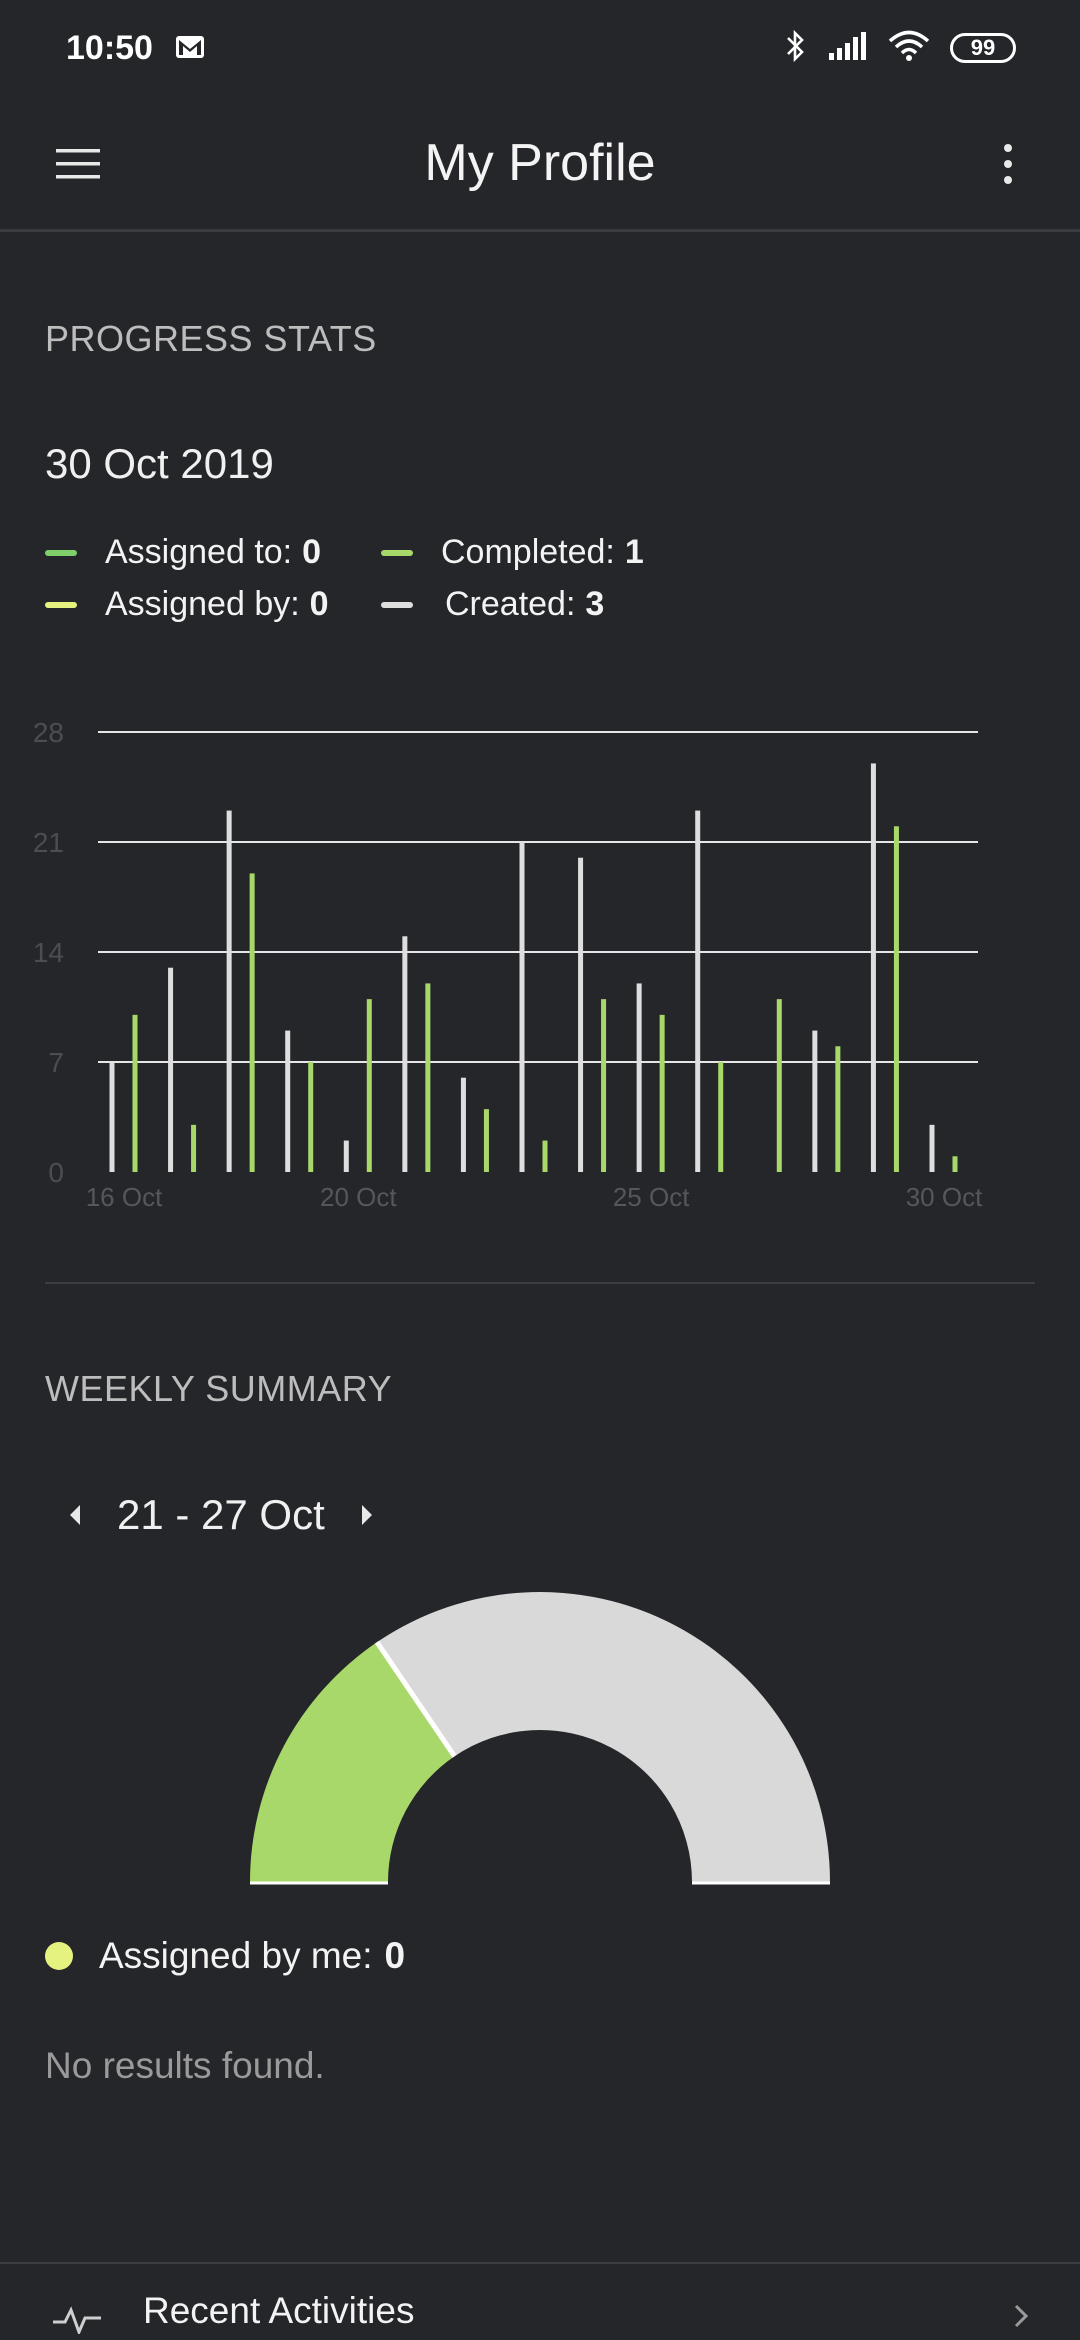  What do you see at coordinates (528, 552) in the screenshot?
I see `legend-label: Completed:` at bounding box center [528, 552].